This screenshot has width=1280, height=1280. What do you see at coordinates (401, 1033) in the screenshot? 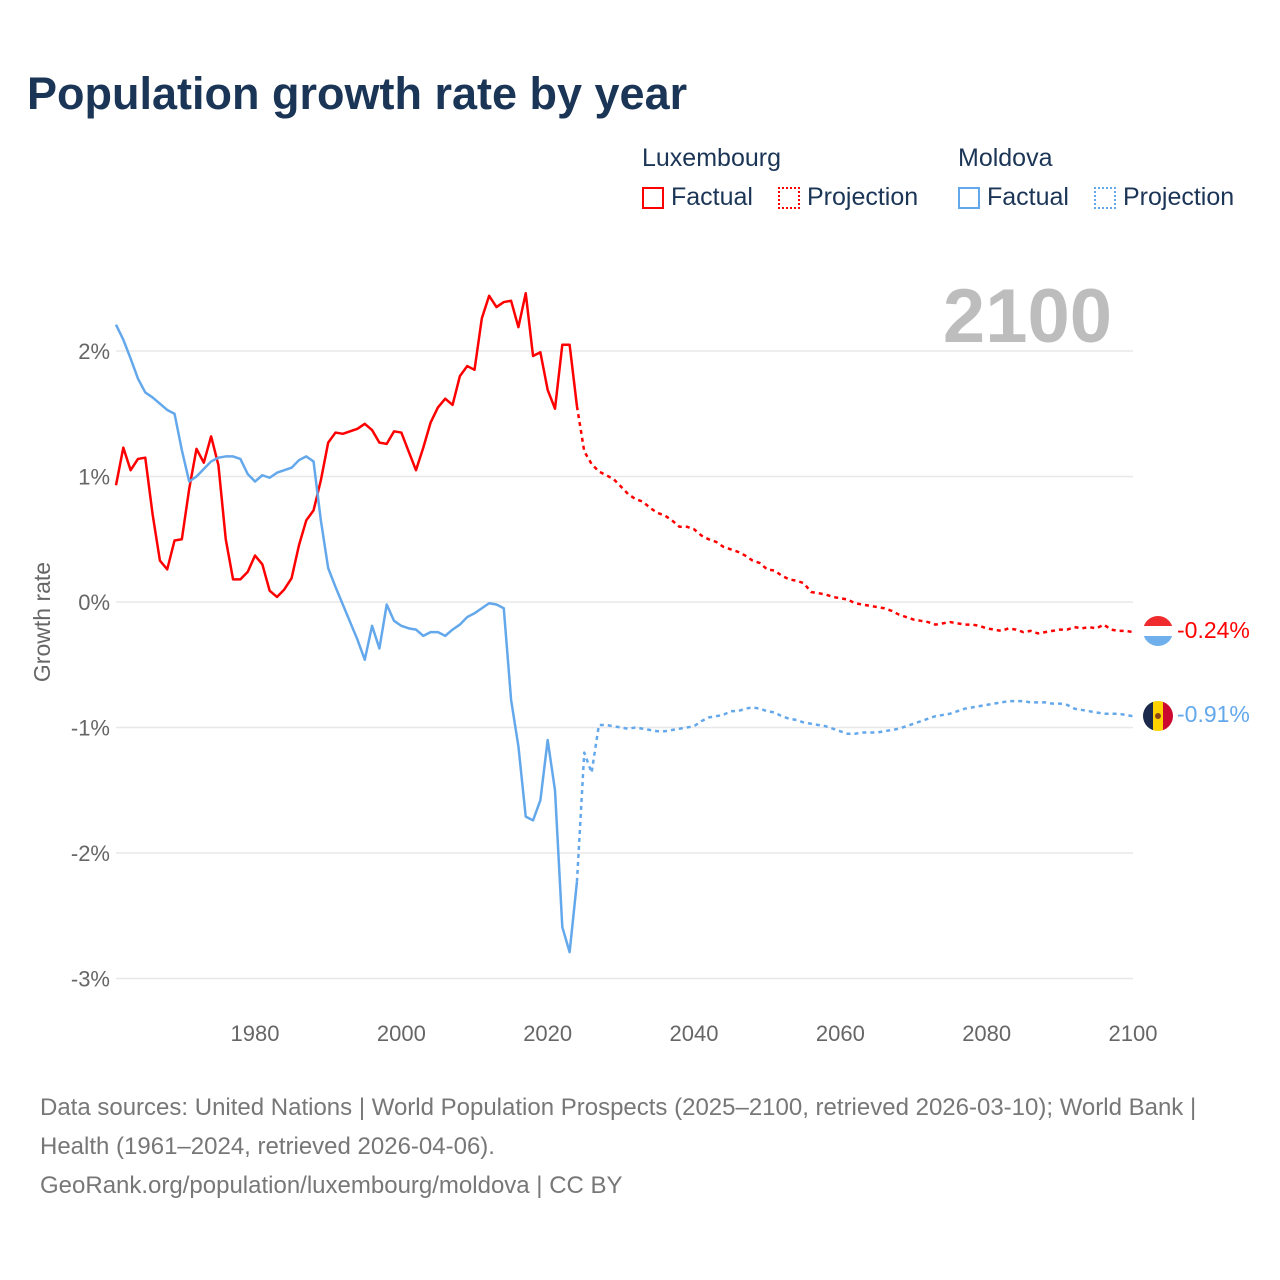
I see `x-tick-label: 2000` at bounding box center [401, 1033].